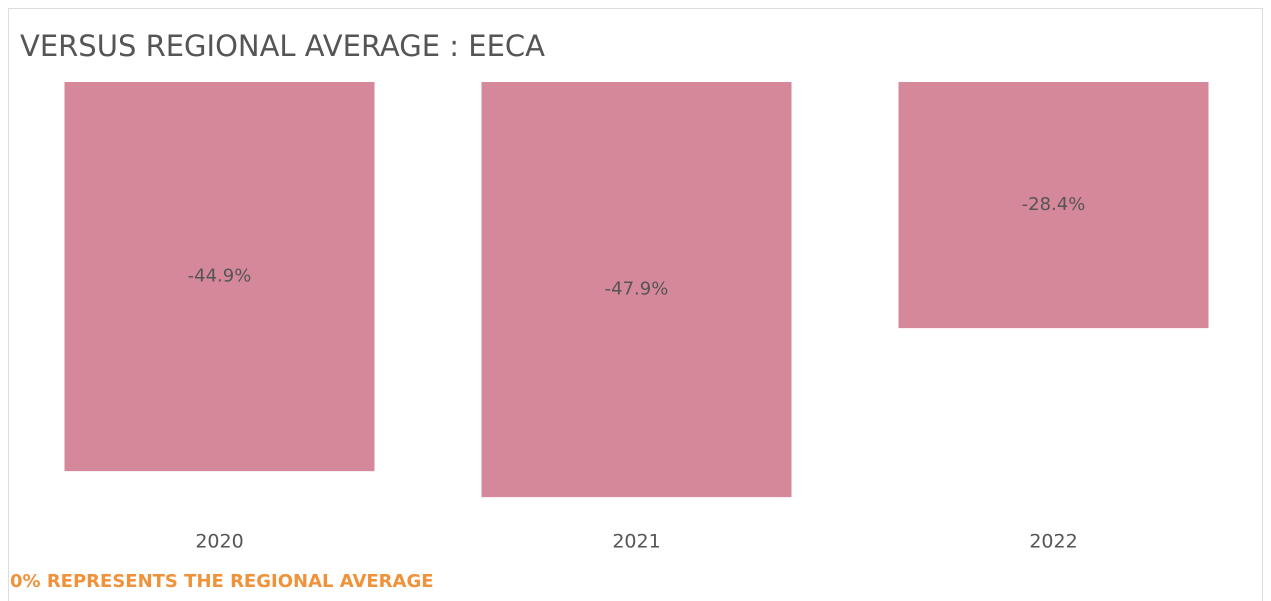 This screenshot has height=601, width=1271. I want to click on value-label: -28.4%, so click(1054, 204).